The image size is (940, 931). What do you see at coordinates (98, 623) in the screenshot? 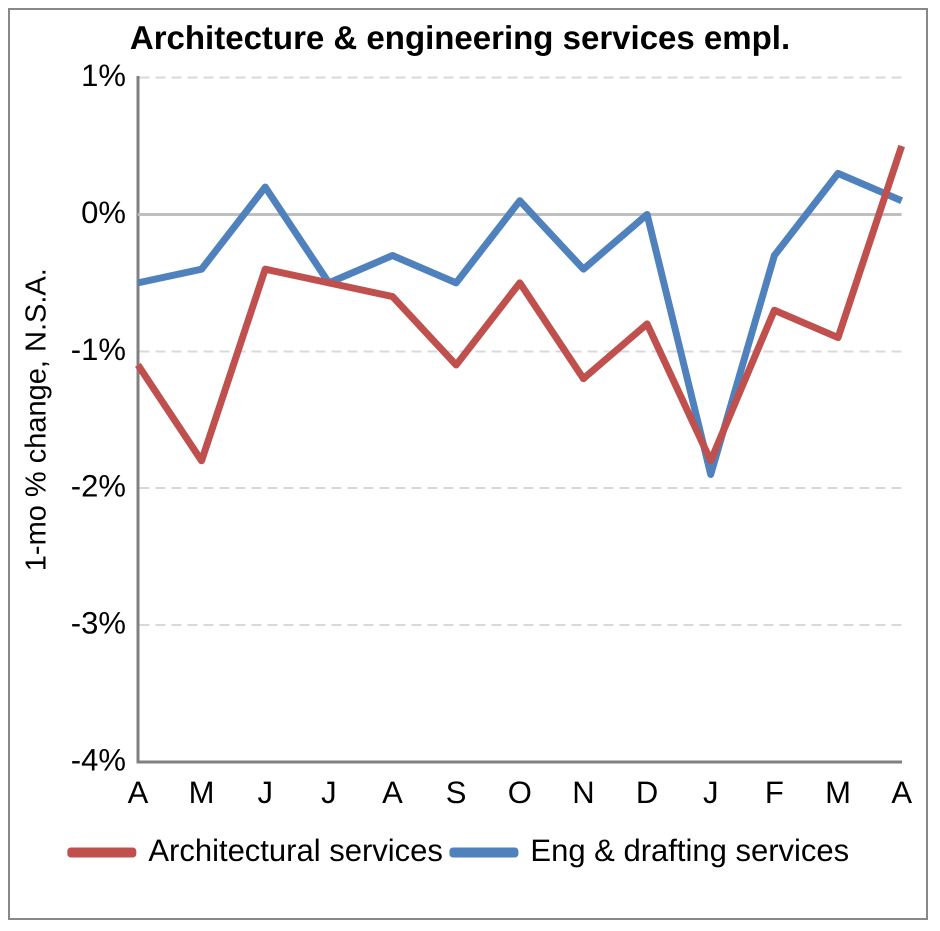
I see `y-tick-label: -3%` at bounding box center [98, 623].